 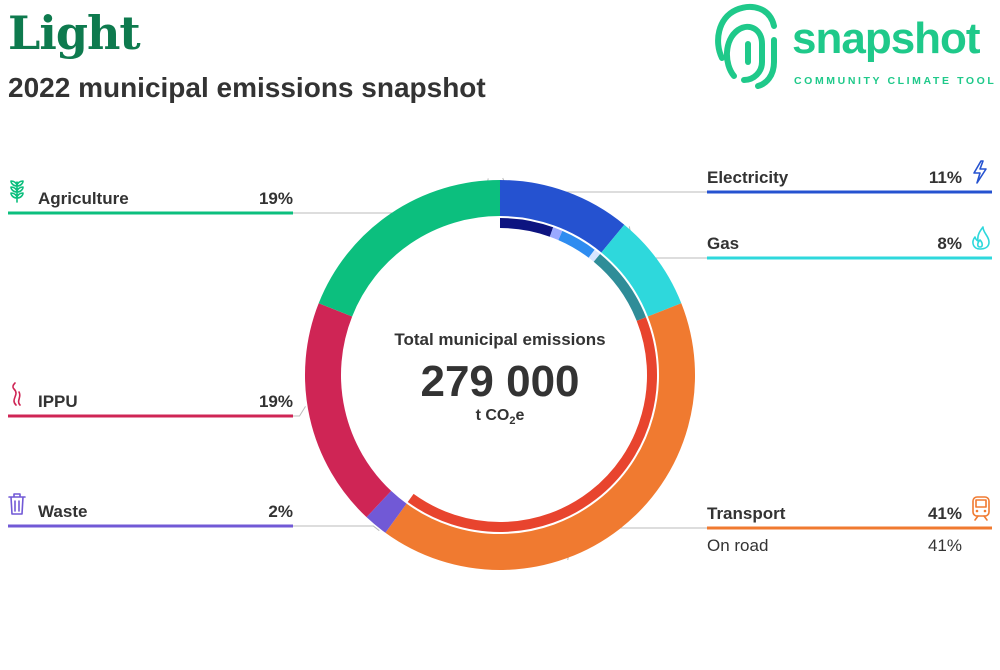 What do you see at coordinates (886, 38) in the screenshot?
I see `logo-wordmark: snapshot` at bounding box center [886, 38].